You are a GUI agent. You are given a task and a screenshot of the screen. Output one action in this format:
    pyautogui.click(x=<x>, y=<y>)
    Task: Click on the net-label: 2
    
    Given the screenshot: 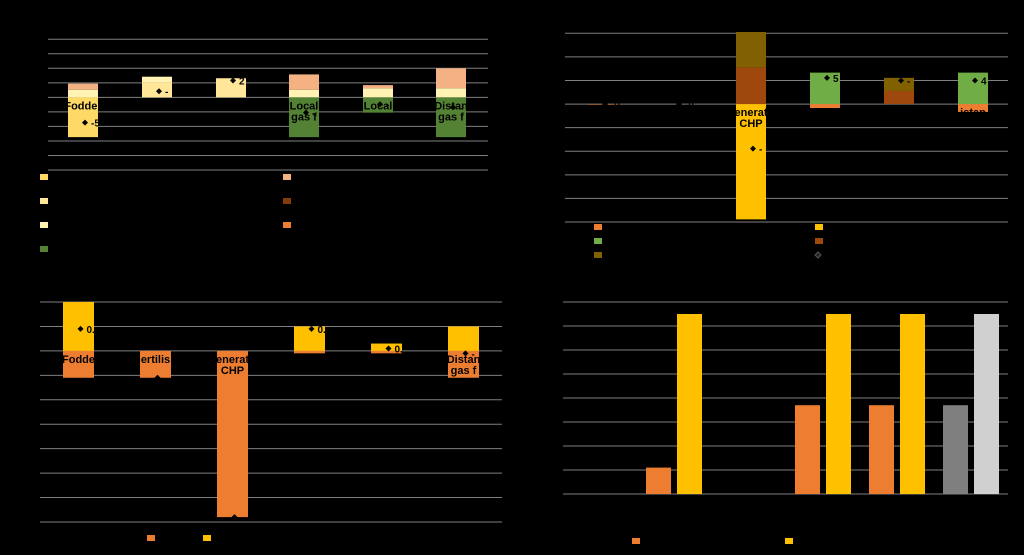 What is the action you would take?
    pyautogui.click(x=242, y=82)
    